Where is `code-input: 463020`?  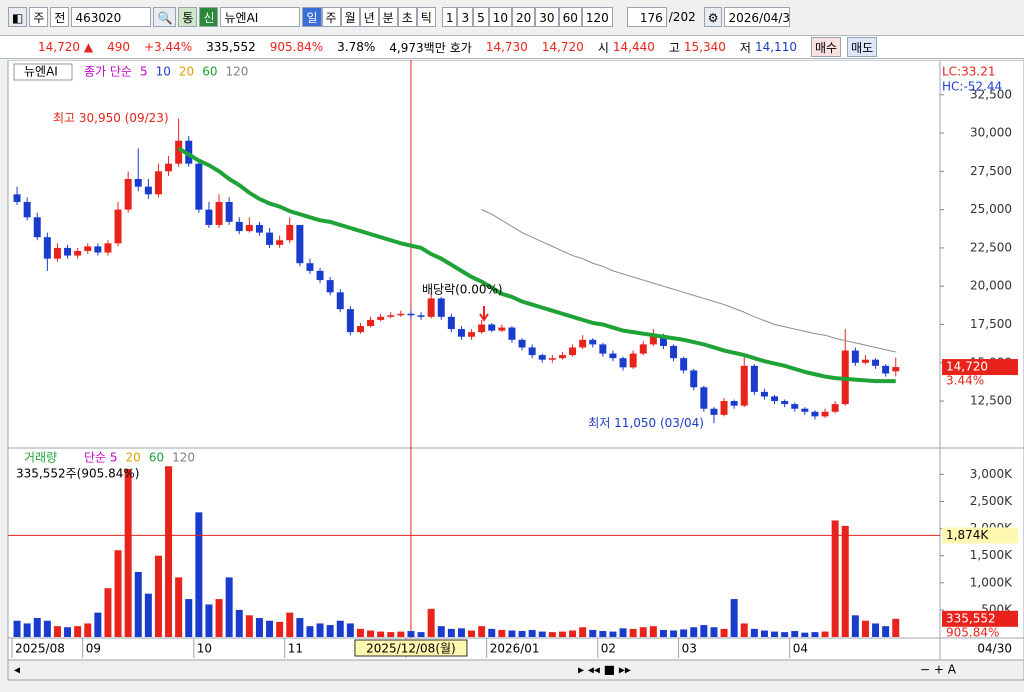
code-input: 463020 is located at coordinates (111, 17).